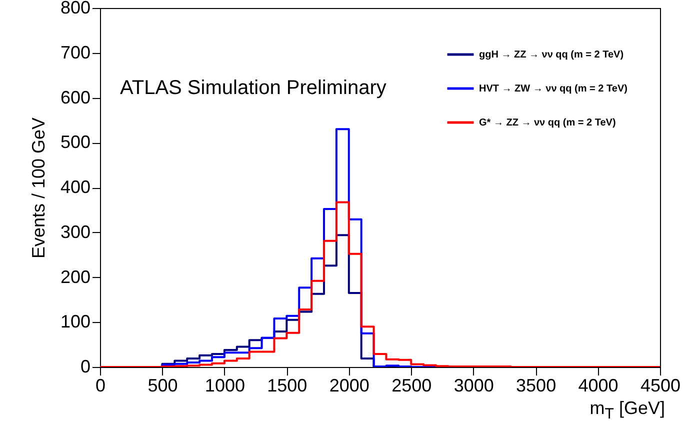  I want to click on y-tick-label: 700, so click(75, 52).